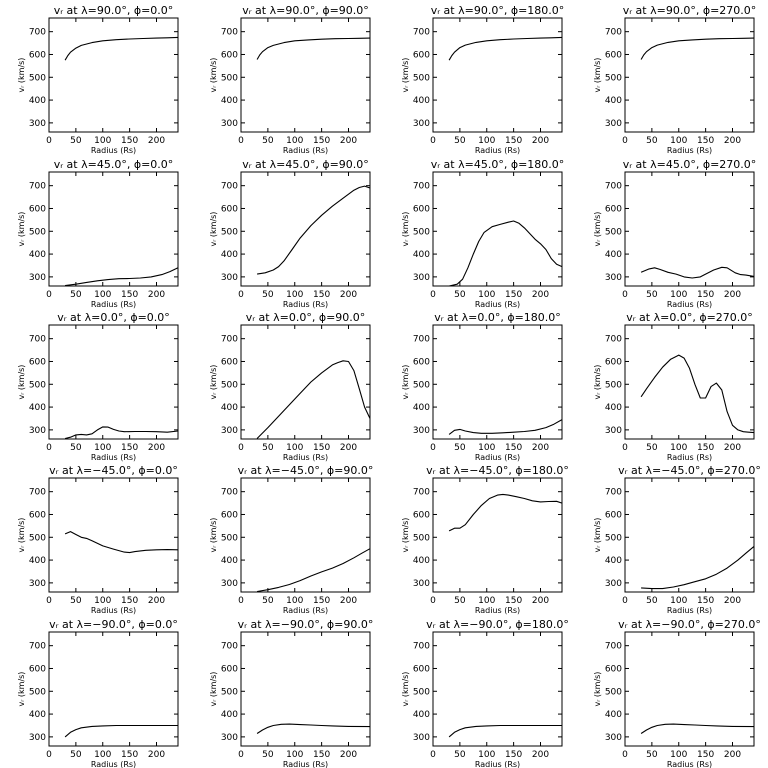 Image resolution: width=768 pixels, height=768 pixels. I want to click on panel-title: vᵣ at λ=45.0°, ϕ=0.0°, so click(114, 164).